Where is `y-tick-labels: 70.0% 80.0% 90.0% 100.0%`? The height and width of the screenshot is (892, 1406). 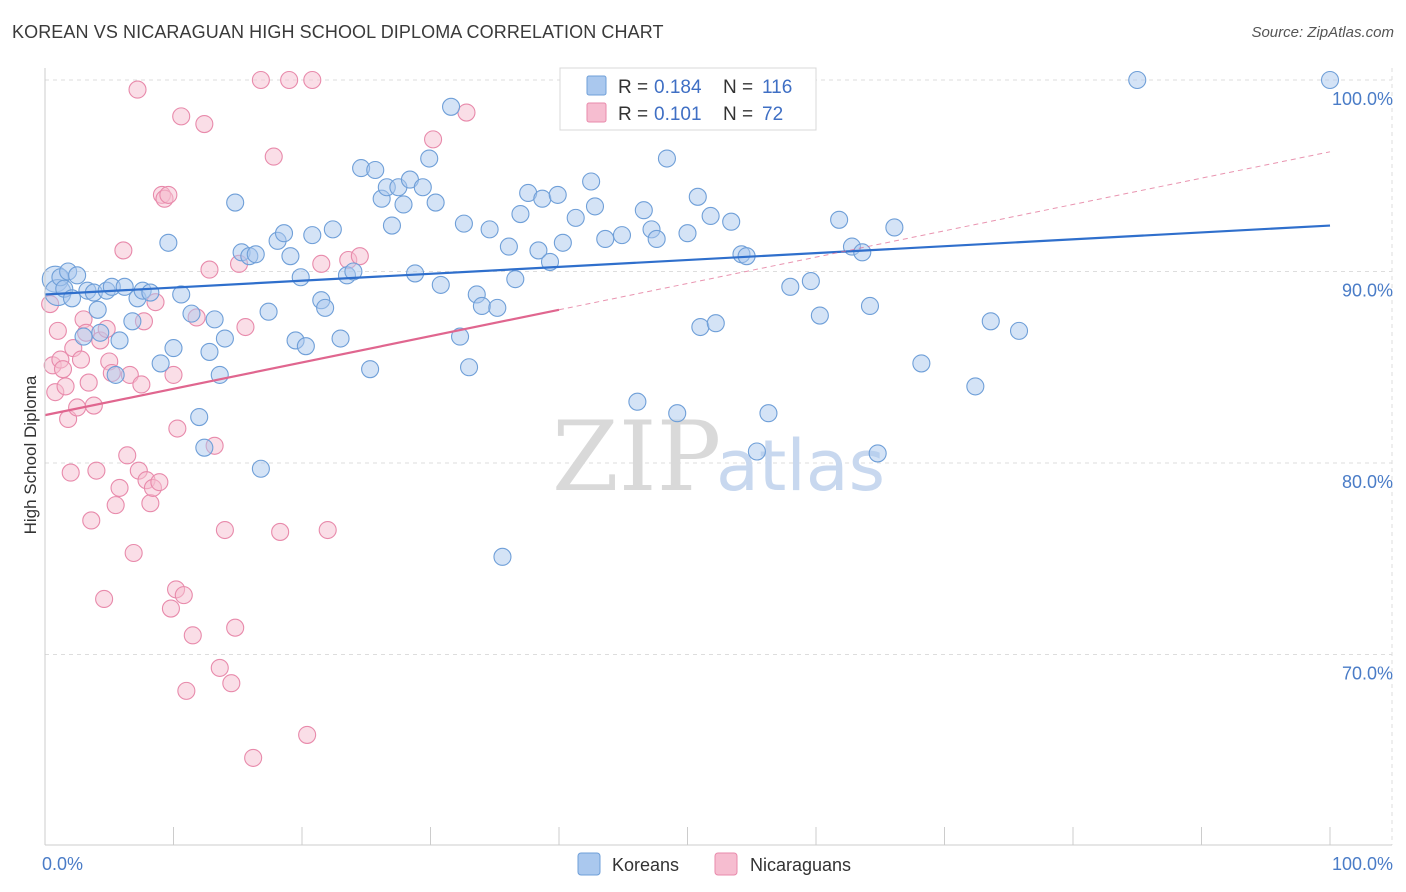
y-tick-labels: 70.0% 80.0% 90.0% 100.0% is located at coordinates (1362, 386).